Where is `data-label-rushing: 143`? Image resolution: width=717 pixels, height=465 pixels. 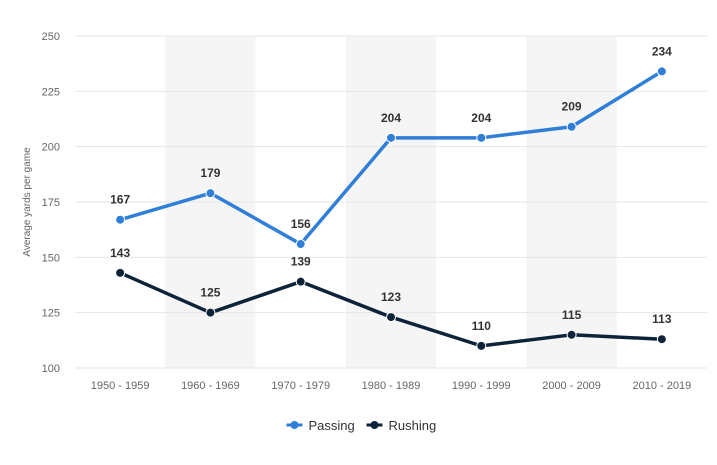
data-label-rushing: 143 is located at coordinates (120, 253).